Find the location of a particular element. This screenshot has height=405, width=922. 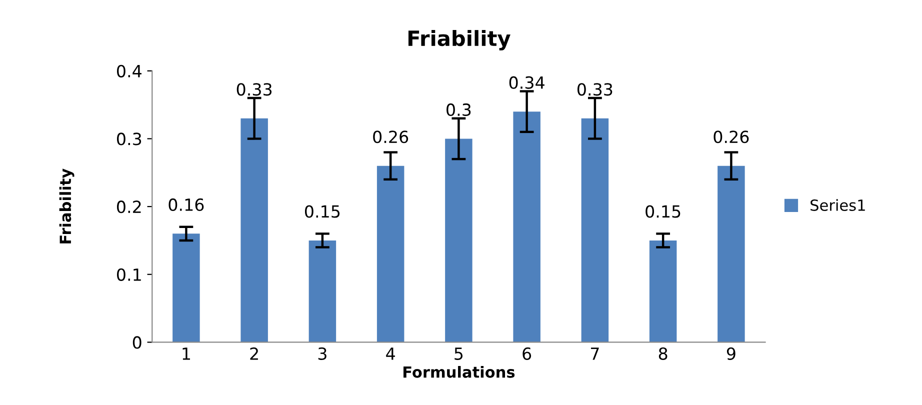

data-label: 0.34 is located at coordinates (526, 82).